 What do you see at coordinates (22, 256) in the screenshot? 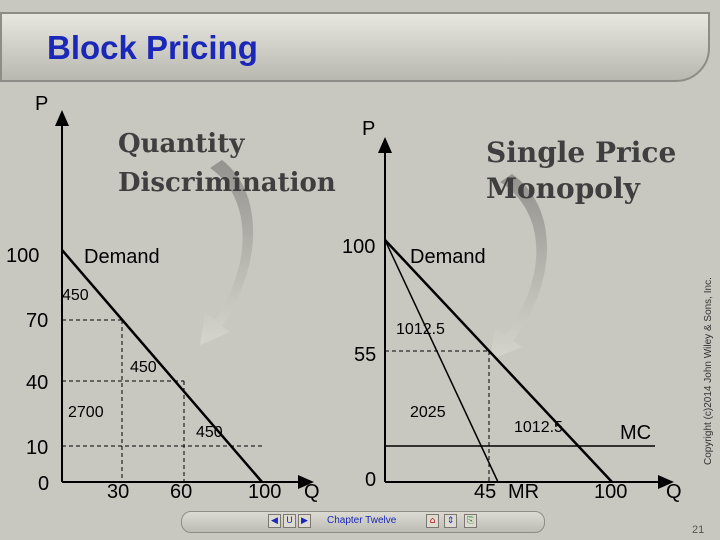
I see `left-y-tick-100: 100` at bounding box center [22, 256].